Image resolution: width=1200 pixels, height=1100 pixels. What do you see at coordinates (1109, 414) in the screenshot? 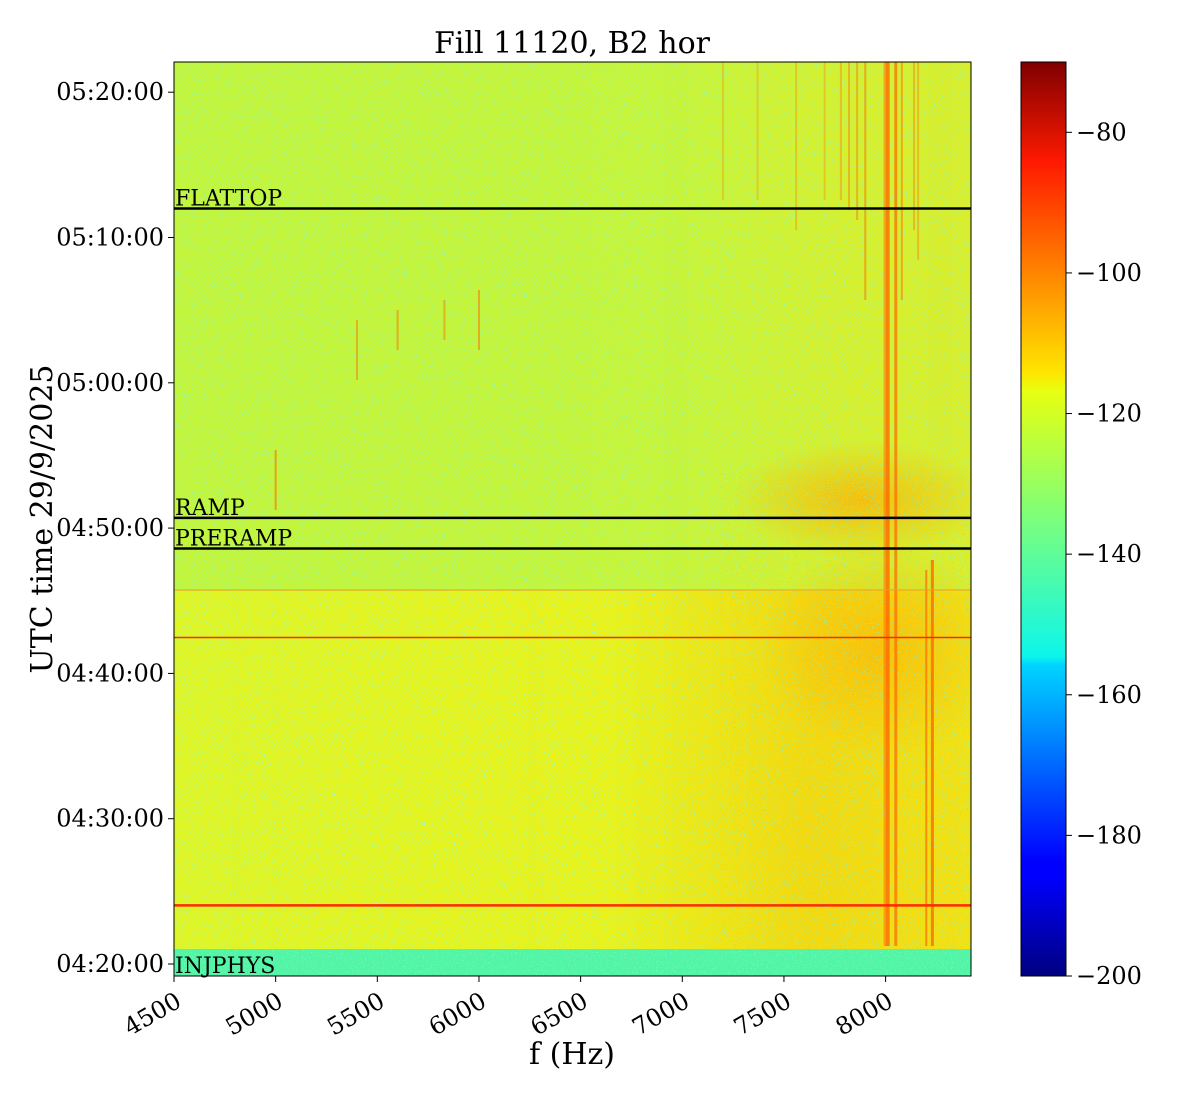
I see `colorbar-tick-label: −120` at bounding box center [1109, 414].